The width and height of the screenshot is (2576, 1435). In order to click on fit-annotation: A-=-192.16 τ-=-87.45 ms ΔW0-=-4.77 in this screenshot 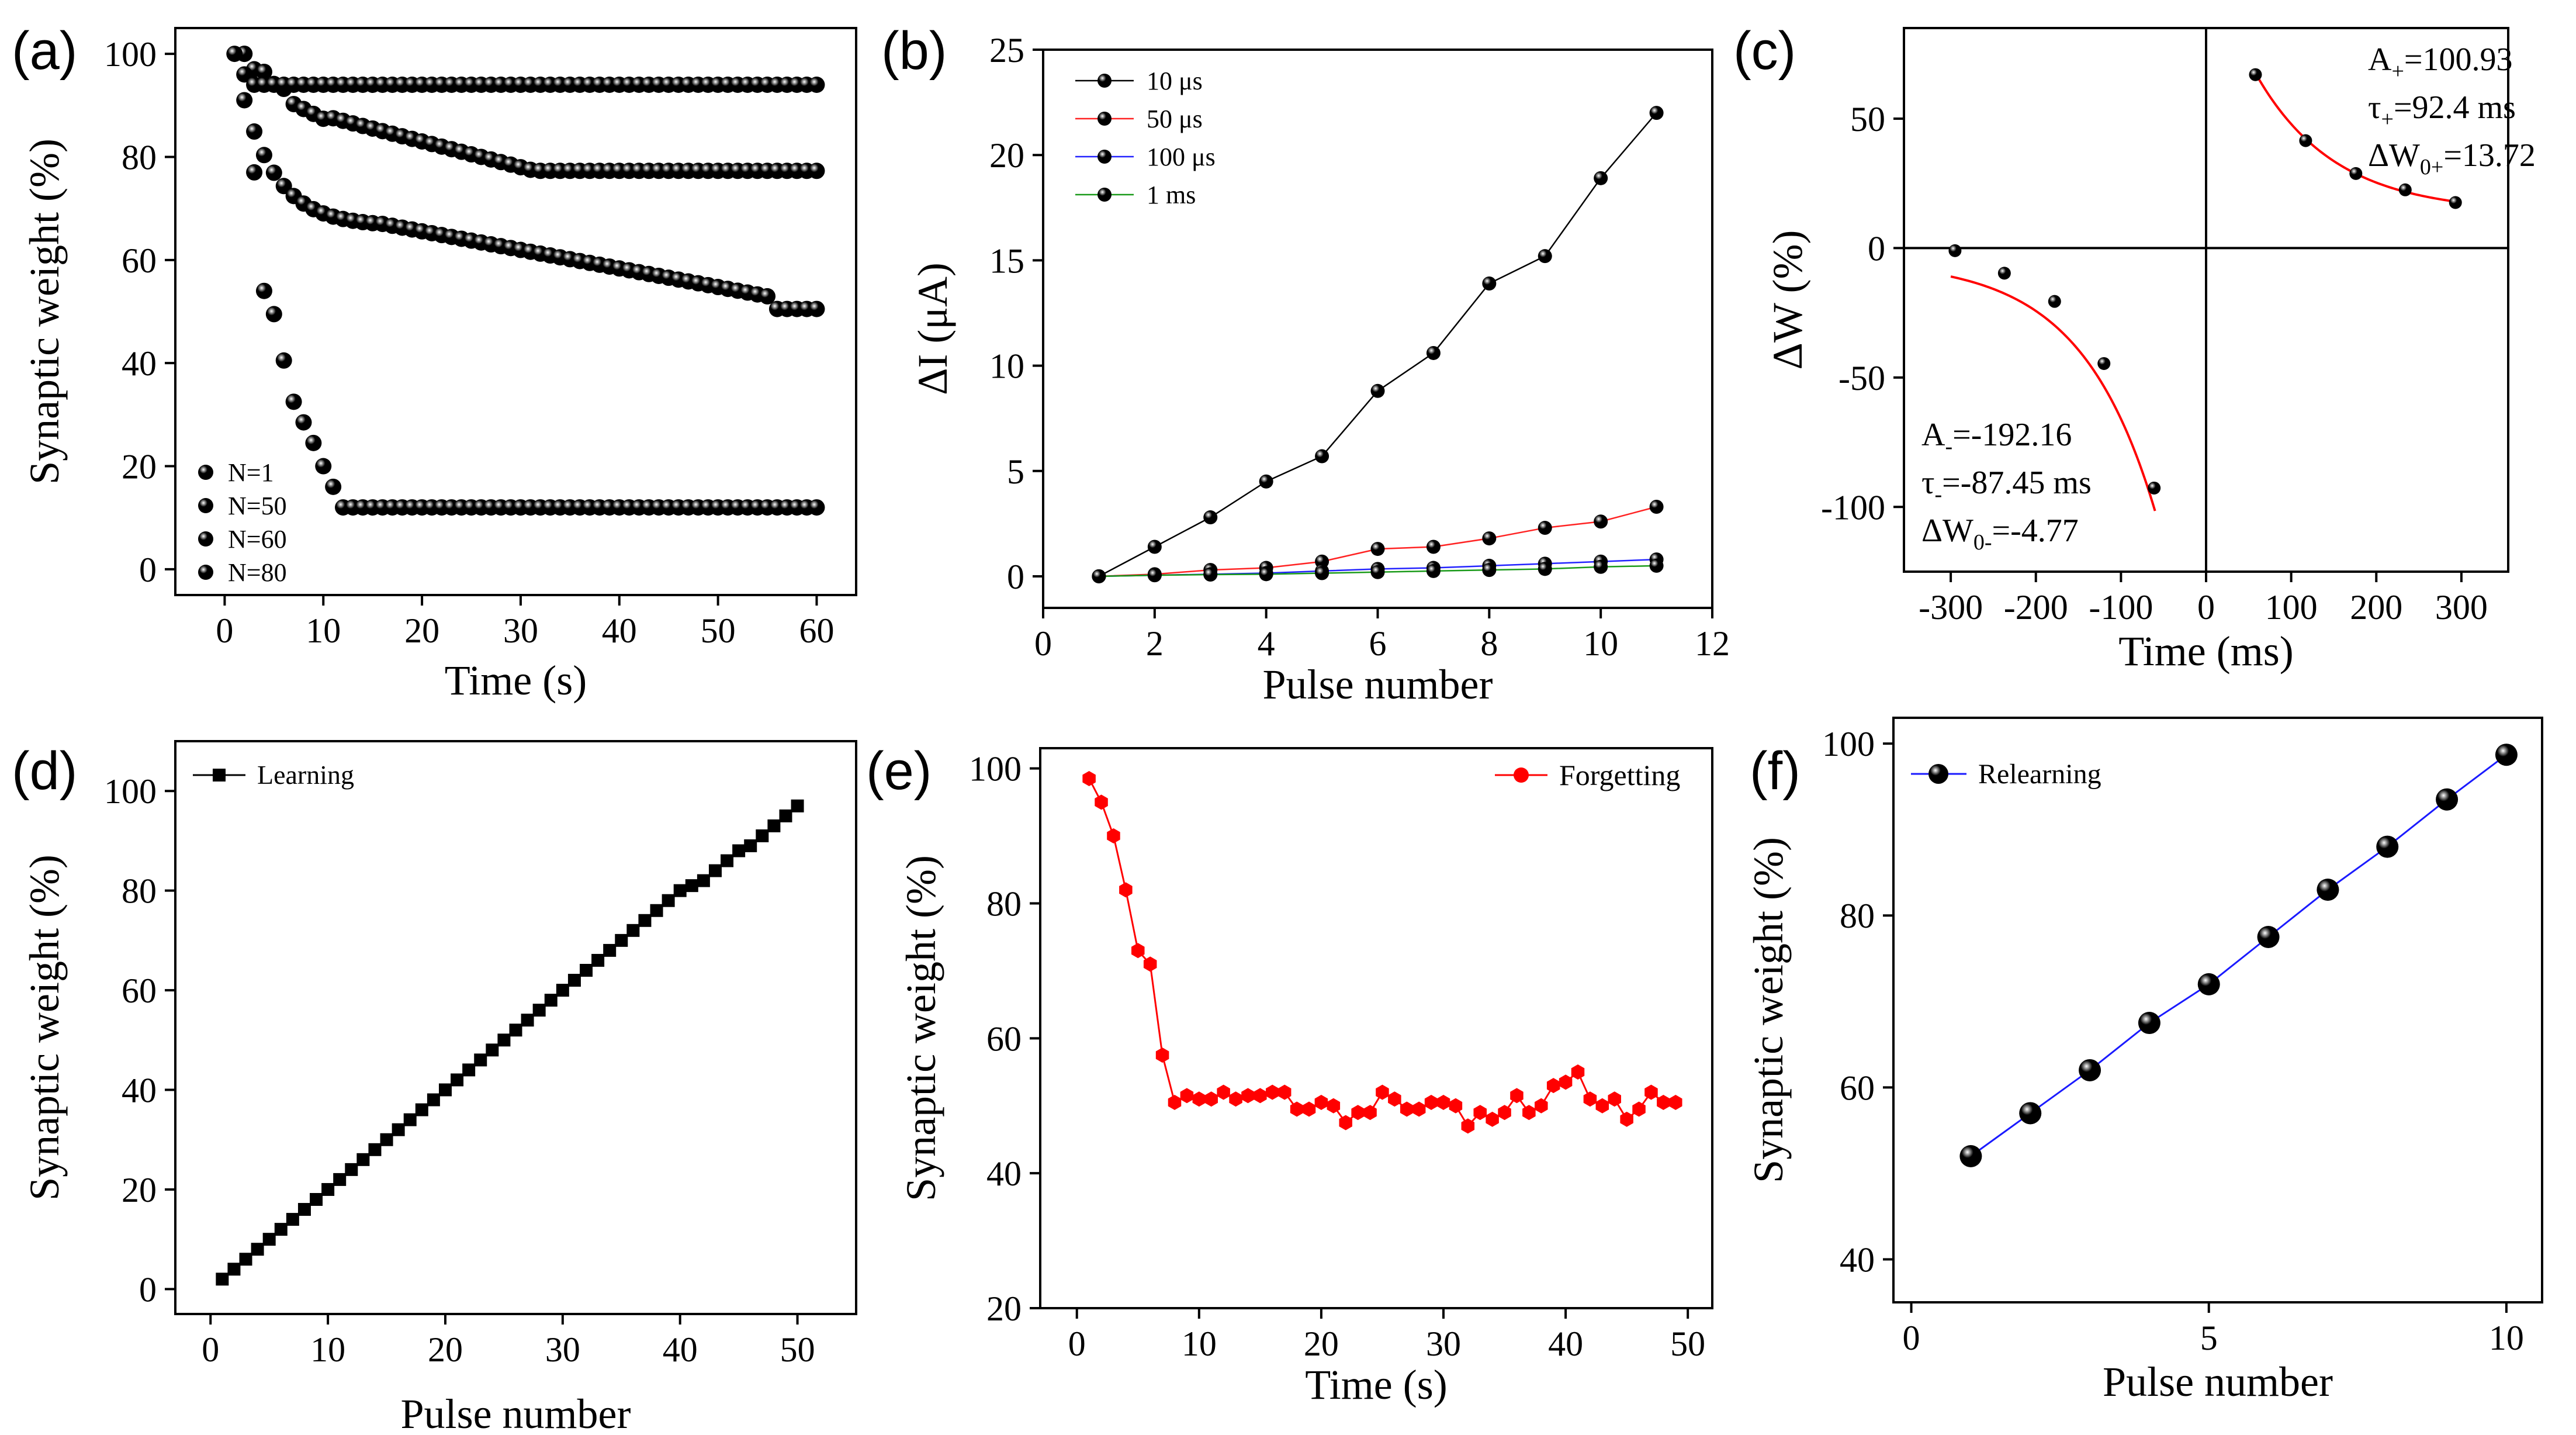, I will do `click(2006, 486)`.